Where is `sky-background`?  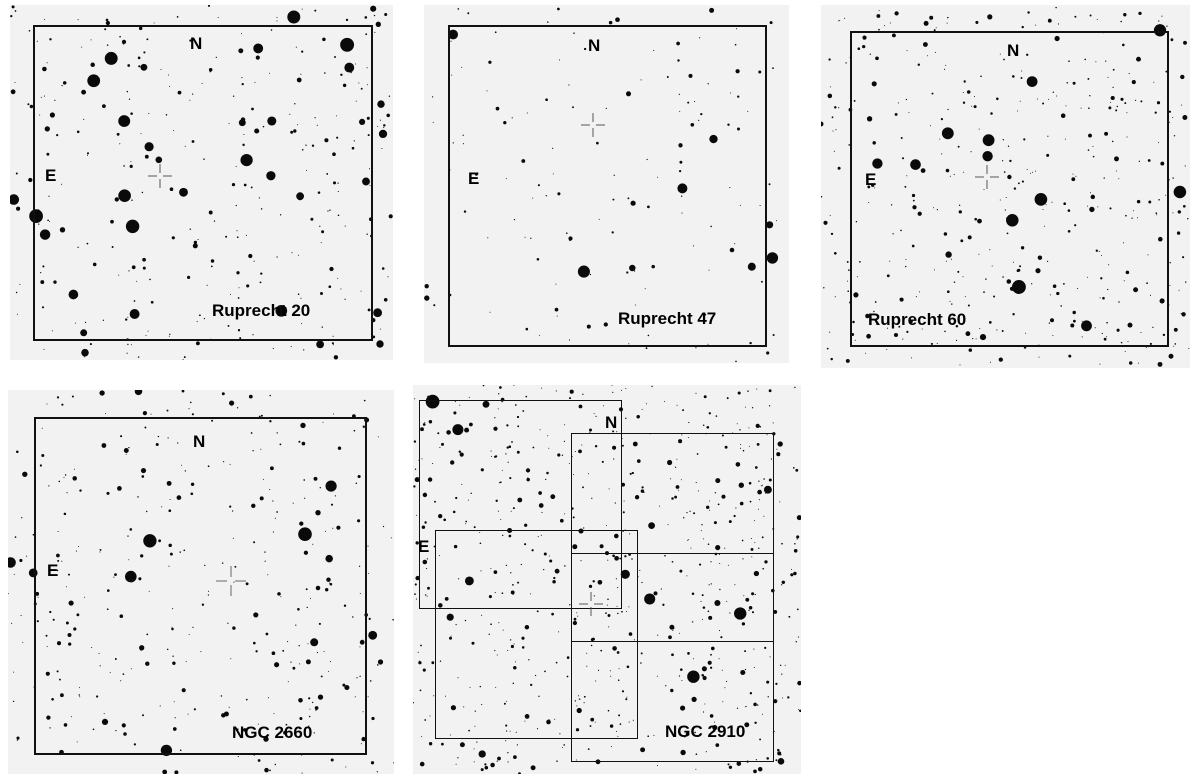 sky-background is located at coordinates (606, 184).